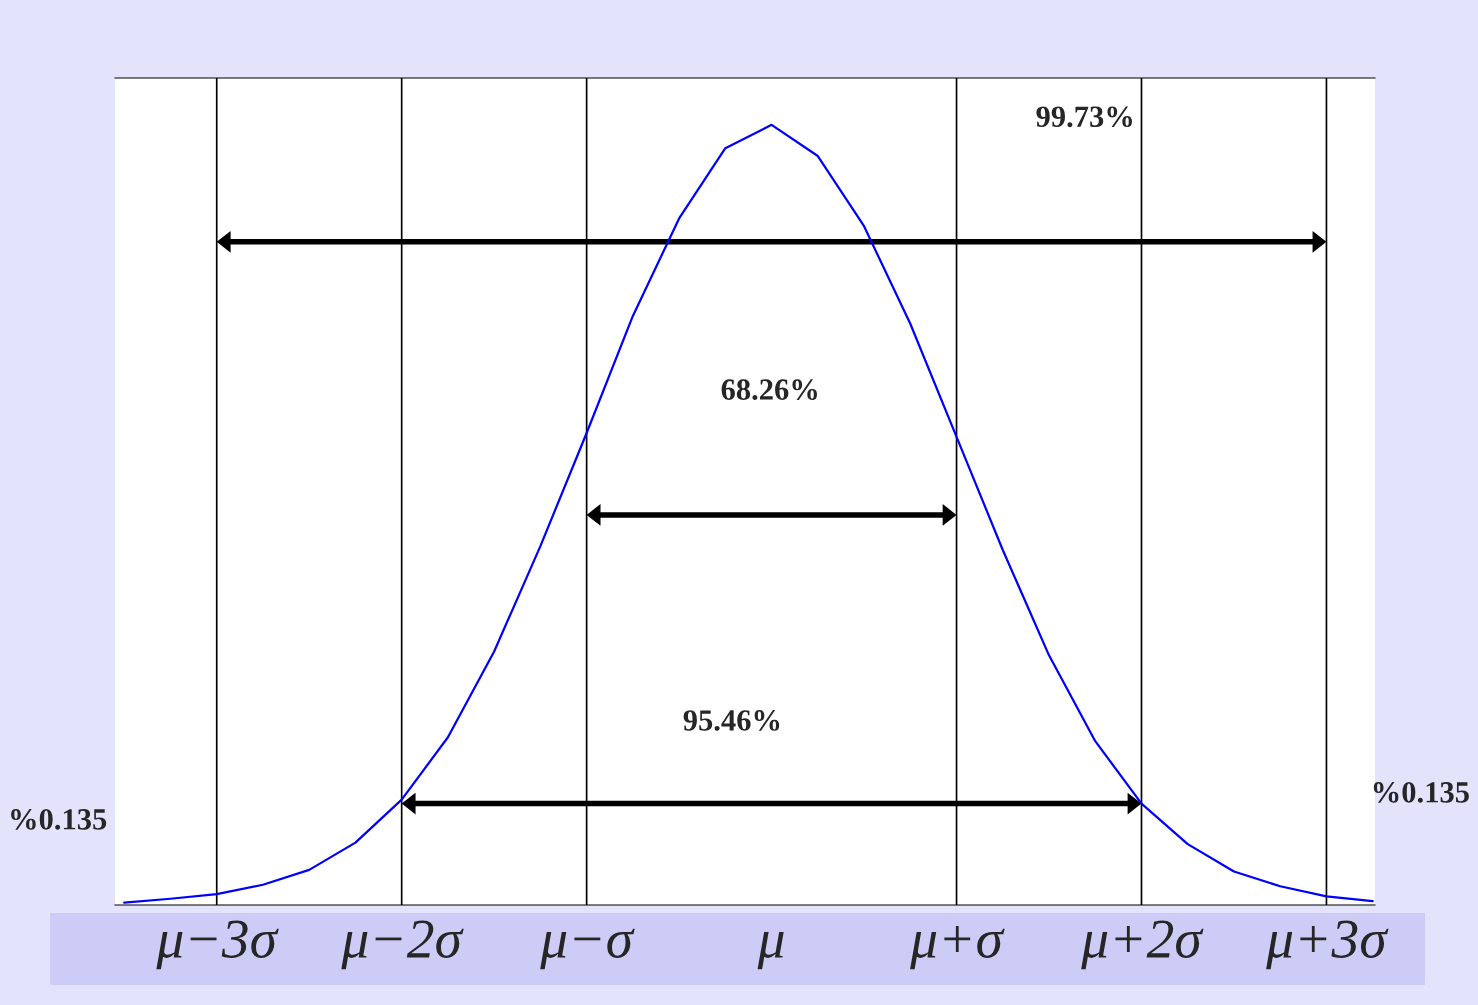 This screenshot has width=1478, height=1005. Describe the element at coordinates (1421, 792) in the screenshot. I see `annotation: %0.135` at that location.